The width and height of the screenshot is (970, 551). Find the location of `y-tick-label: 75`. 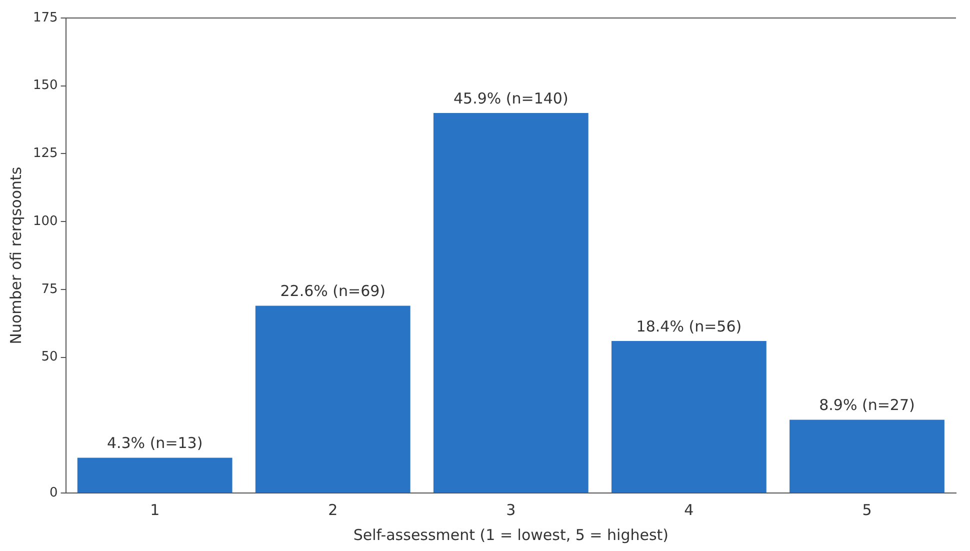

y-tick-label: 75 is located at coordinates (49, 289).